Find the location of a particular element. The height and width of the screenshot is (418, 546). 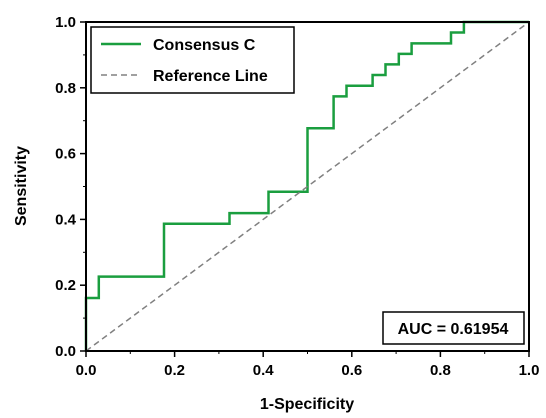

x-tick-label: 0.4 is located at coordinates (264, 370).